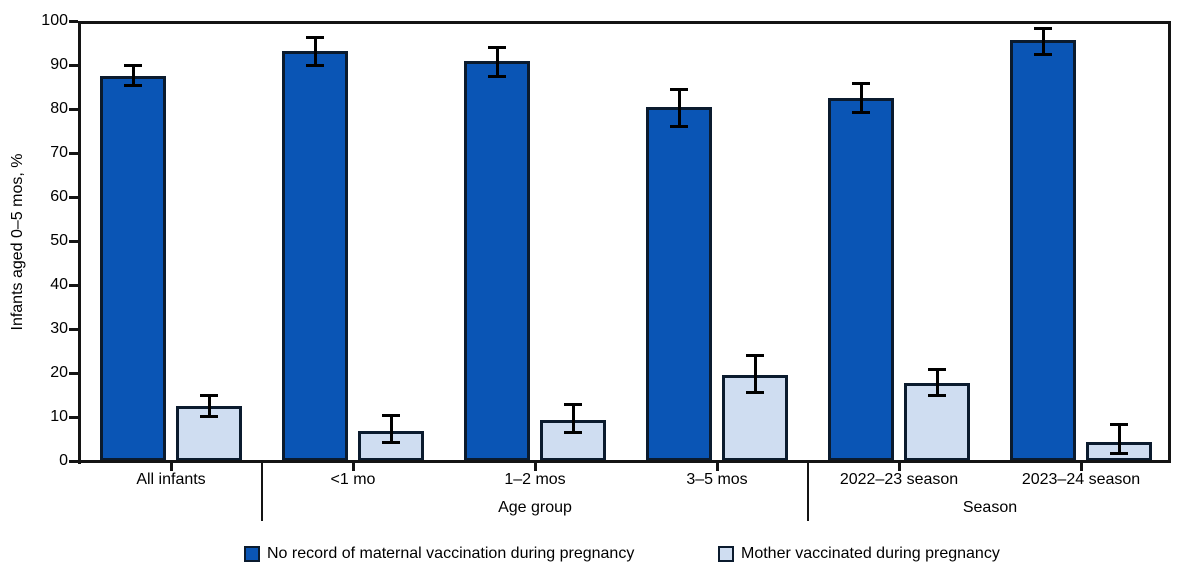  I want to click on plot-right-border, so click(1169, 241).